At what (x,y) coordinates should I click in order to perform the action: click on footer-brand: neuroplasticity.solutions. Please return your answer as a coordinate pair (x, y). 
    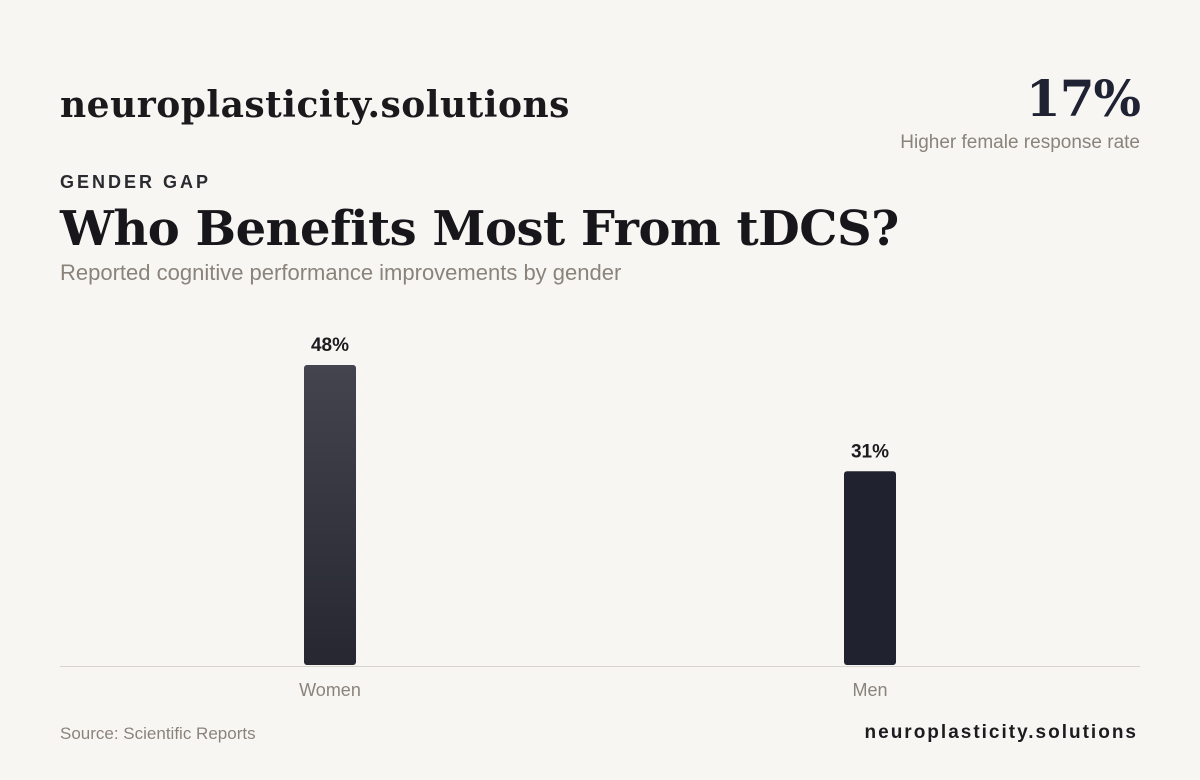
    Looking at the image, I should click on (1001, 732).